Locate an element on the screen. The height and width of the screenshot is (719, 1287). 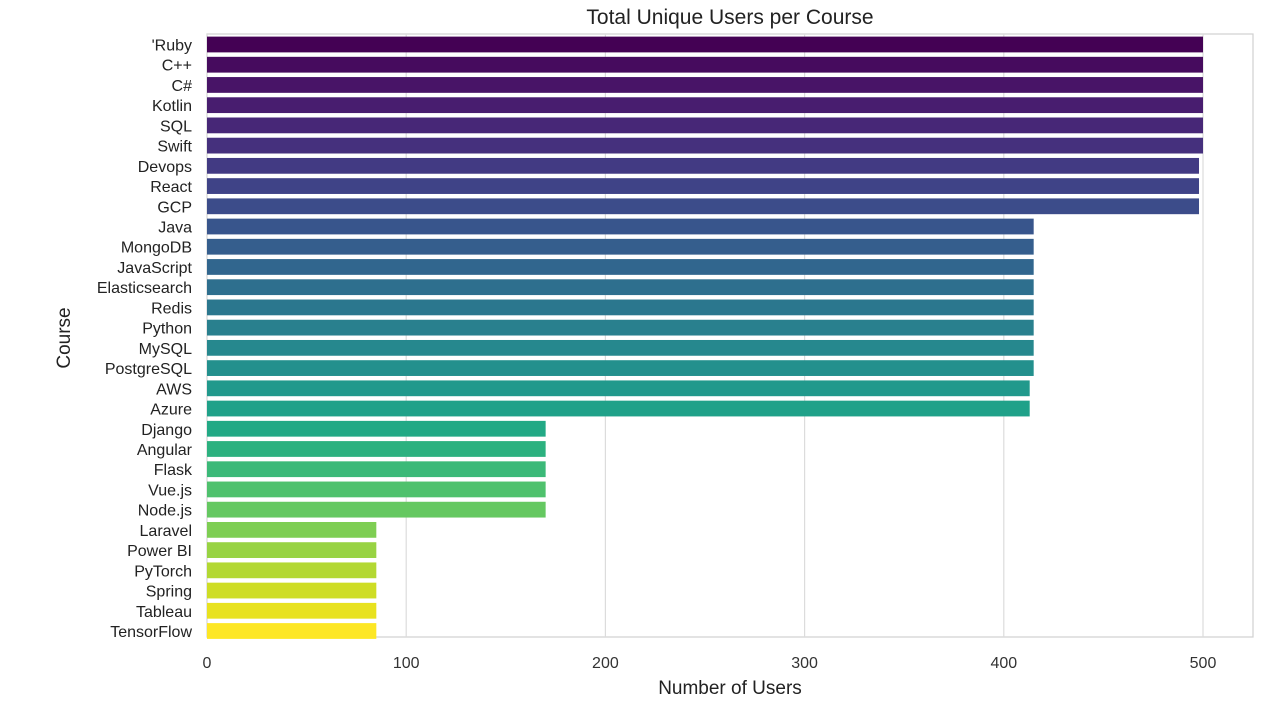
y-tick-label: C++ is located at coordinates (177, 66).